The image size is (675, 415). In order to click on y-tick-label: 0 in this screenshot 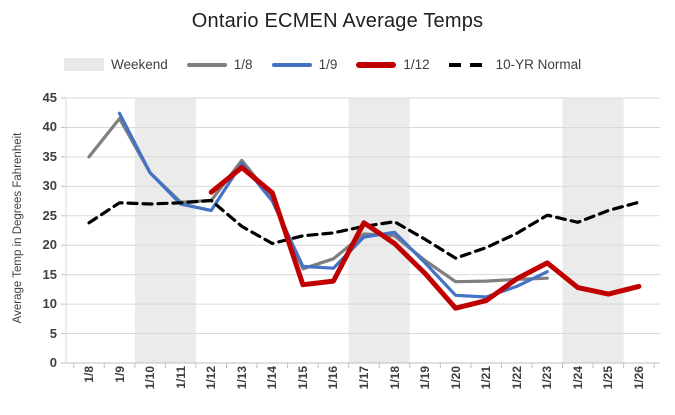, I will do `click(53, 362)`.